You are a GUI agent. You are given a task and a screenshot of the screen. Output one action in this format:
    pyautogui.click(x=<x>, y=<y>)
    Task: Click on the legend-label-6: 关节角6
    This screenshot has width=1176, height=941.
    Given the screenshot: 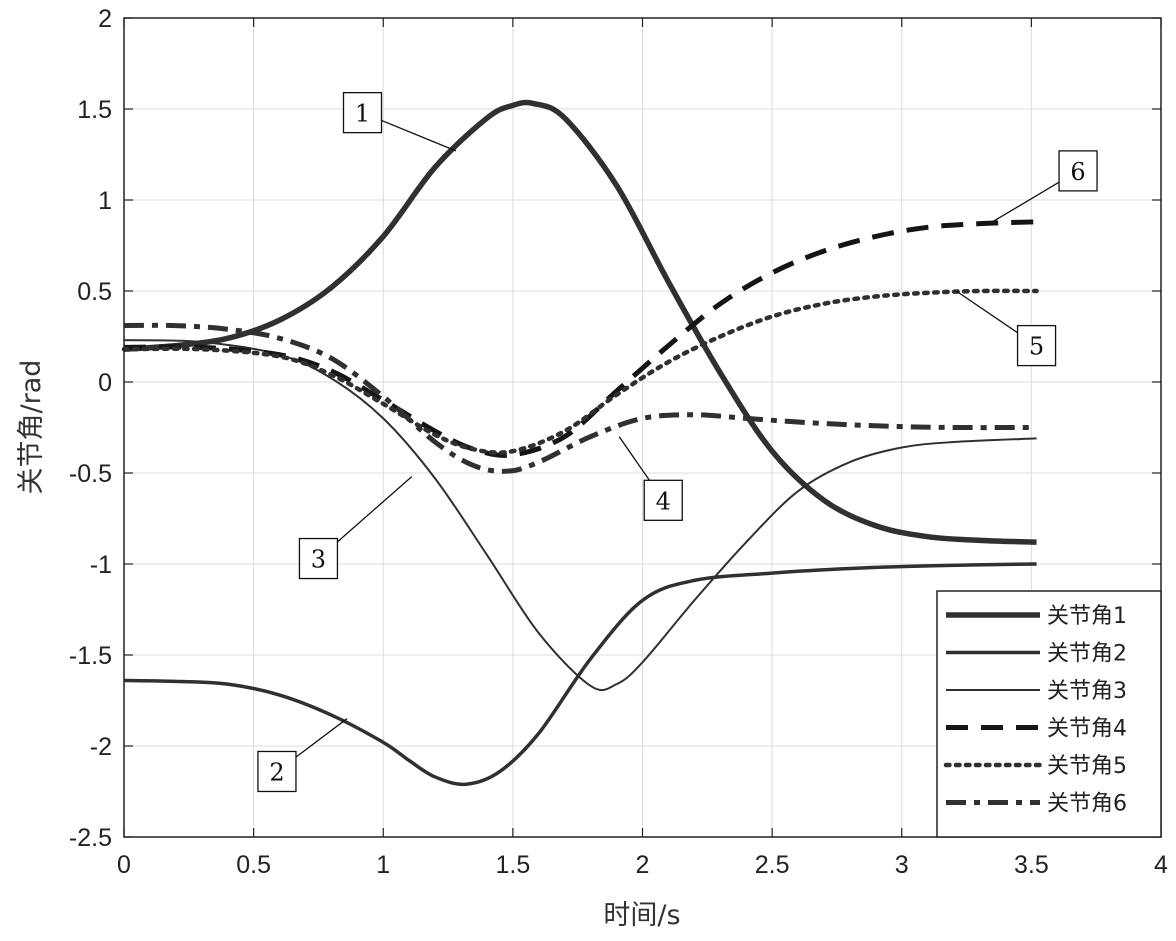 What is the action you would take?
    pyautogui.click(x=1087, y=804)
    